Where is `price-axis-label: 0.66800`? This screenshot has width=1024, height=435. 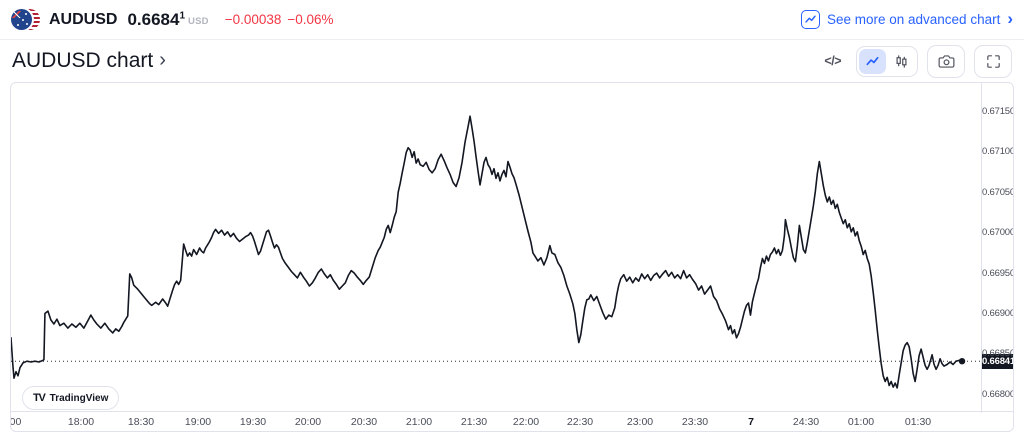 price-axis-label: 0.66800 is located at coordinates (998, 394).